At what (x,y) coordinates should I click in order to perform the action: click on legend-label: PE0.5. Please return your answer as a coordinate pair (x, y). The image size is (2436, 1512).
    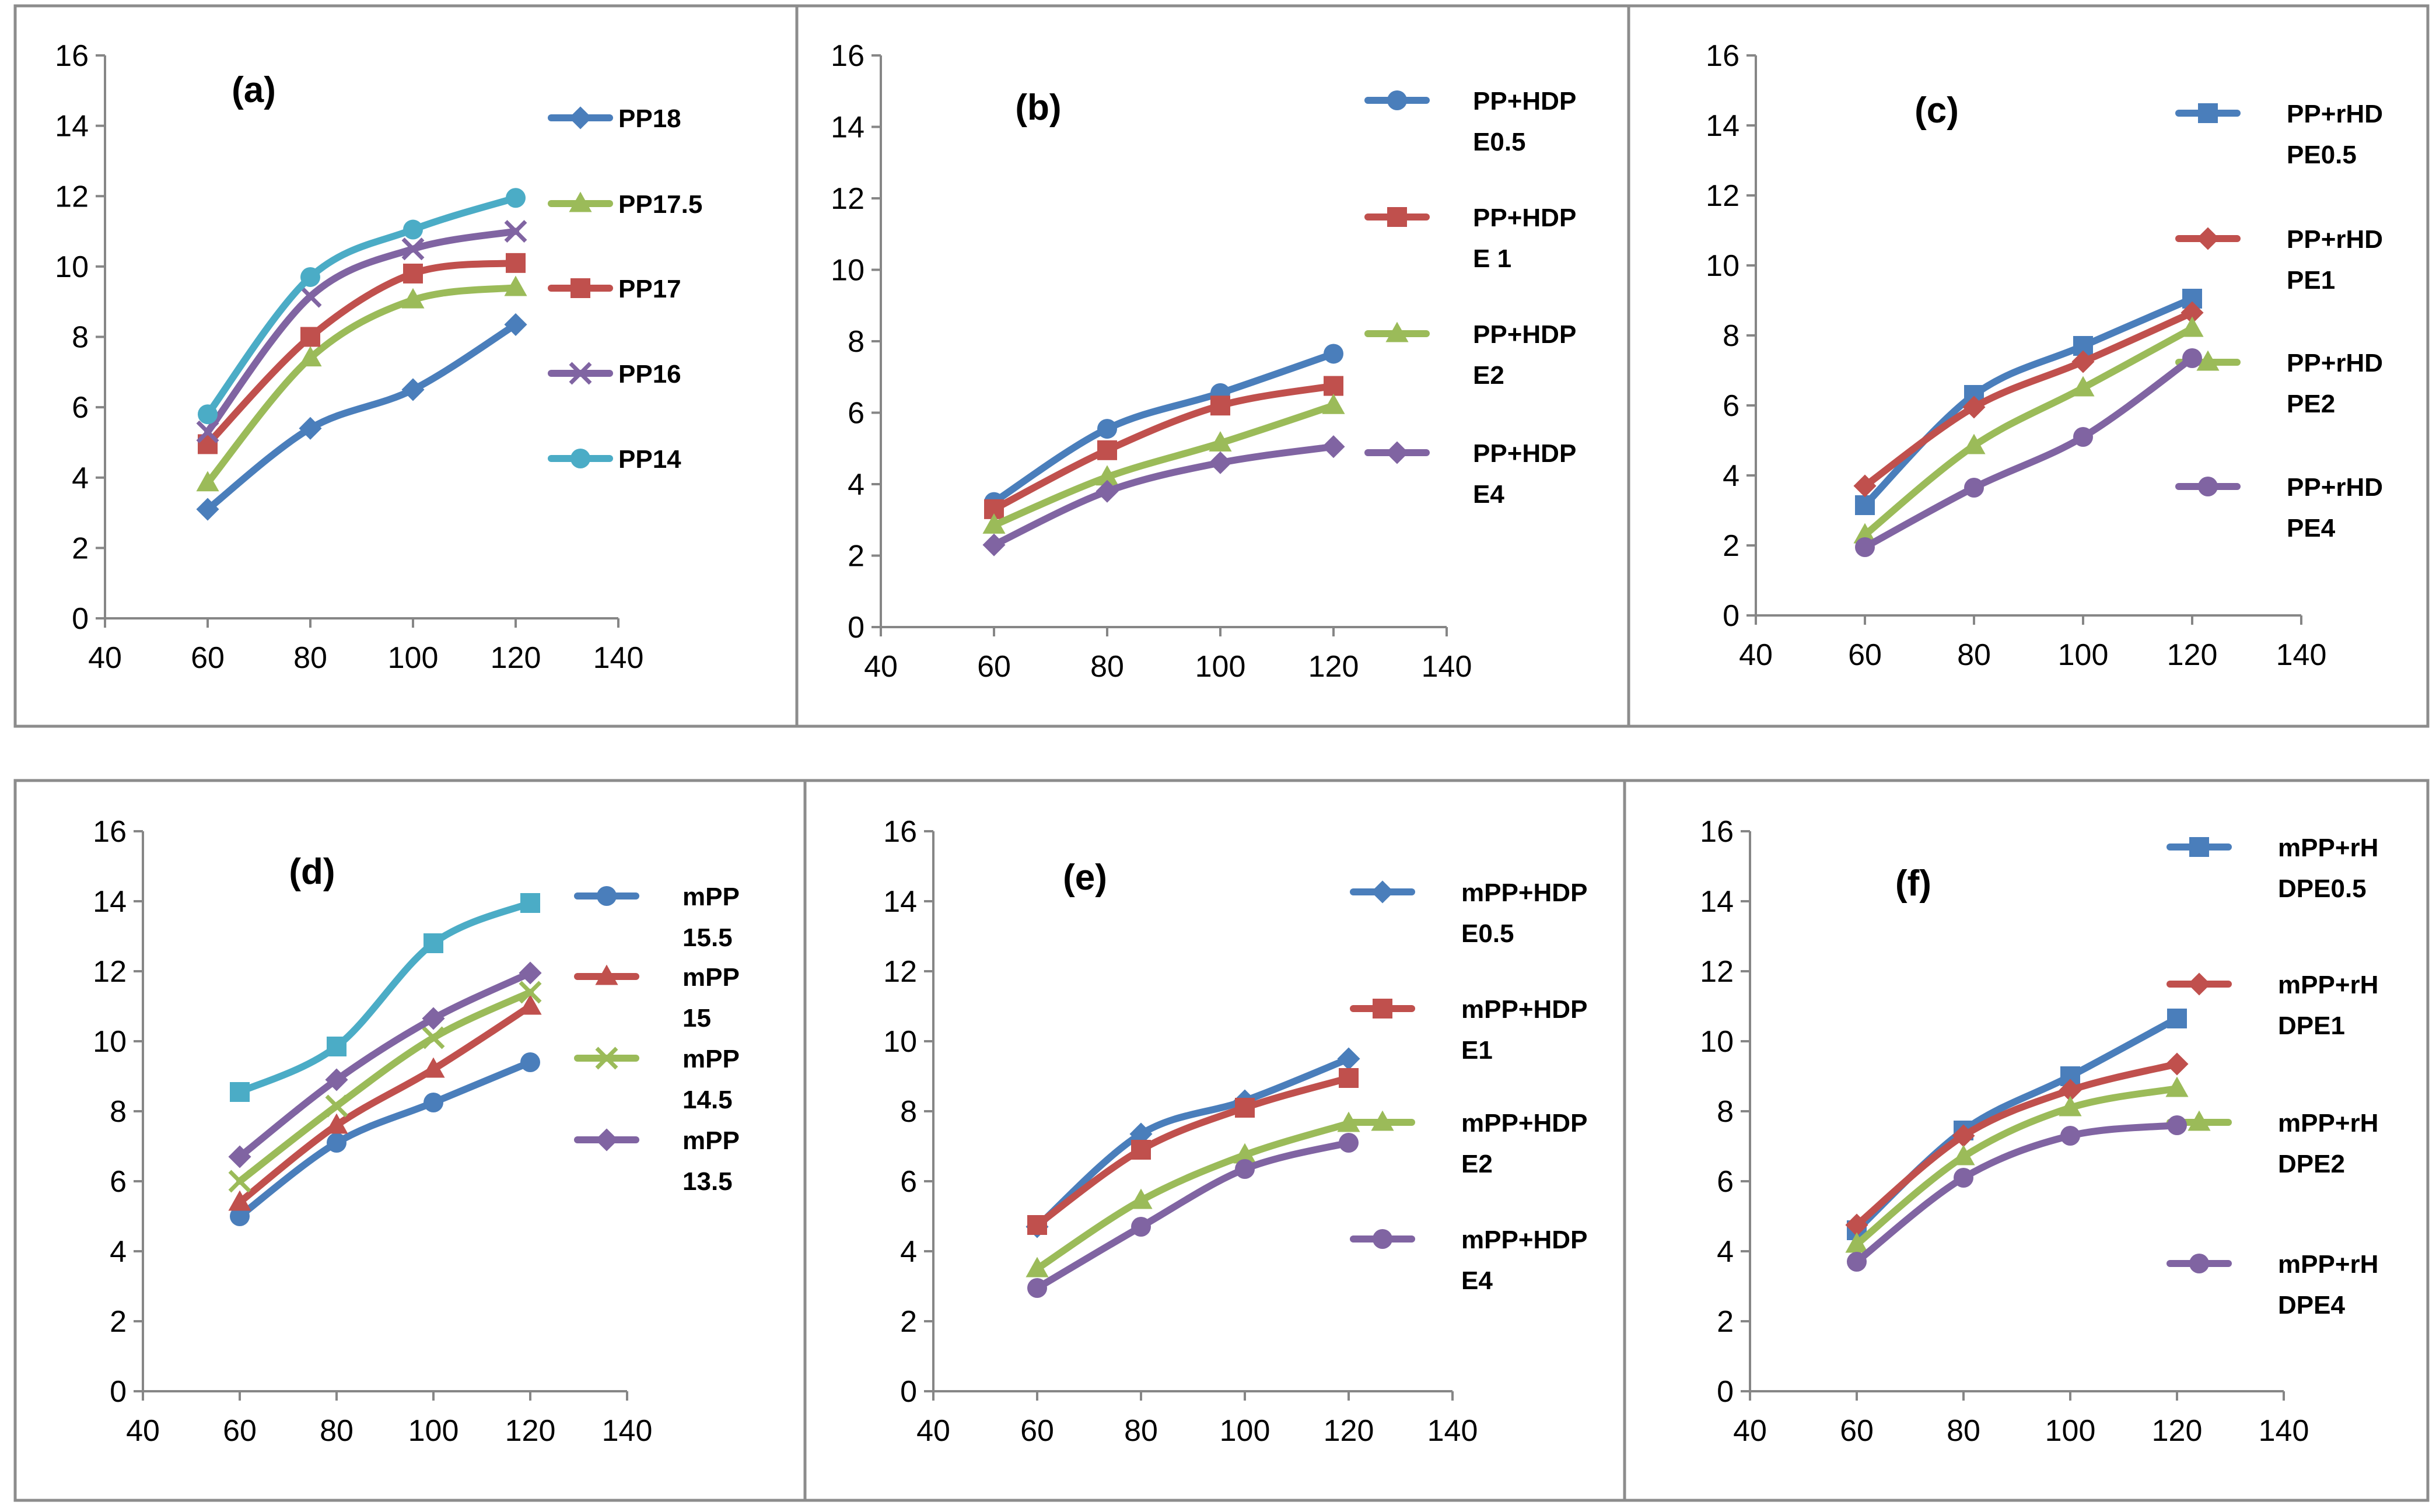
    Looking at the image, I should click on (2322, 155).